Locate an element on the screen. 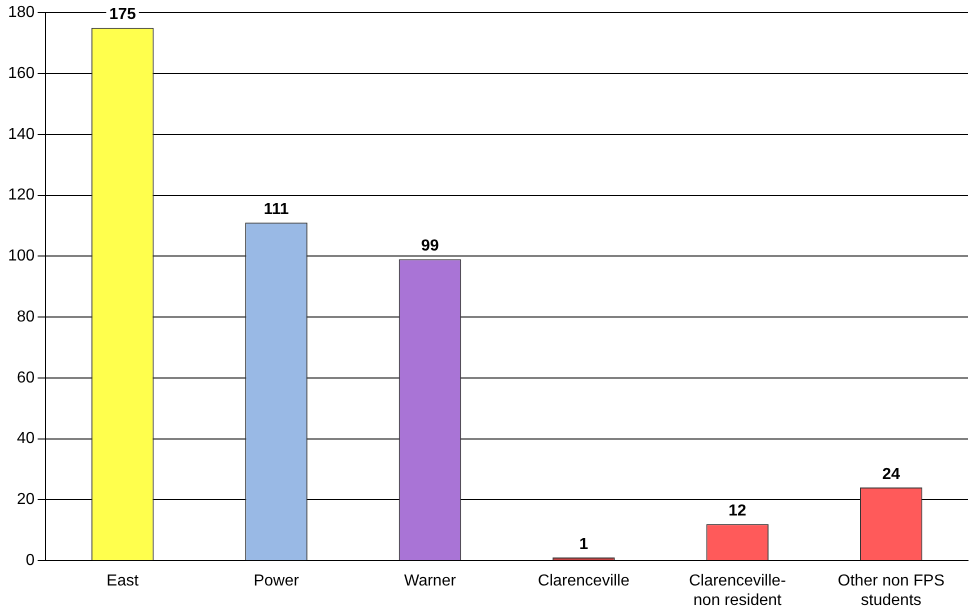 The width and height of the screenshot is (978, 613). x-tick-label: Other non FPS students is located at coordinates (891, 590).